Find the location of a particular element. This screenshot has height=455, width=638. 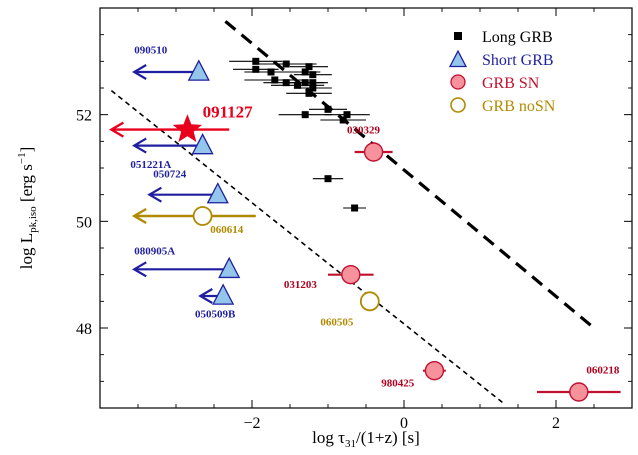

short-grb-label-1: 051221A is located at coordinates (150, 165).